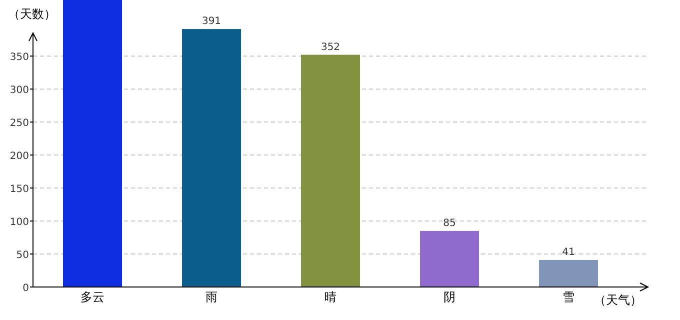 Image resolution: width=680 pixels, height=320 pixels. I want to click on x-axis-title: （天气）, so click(618, 300).